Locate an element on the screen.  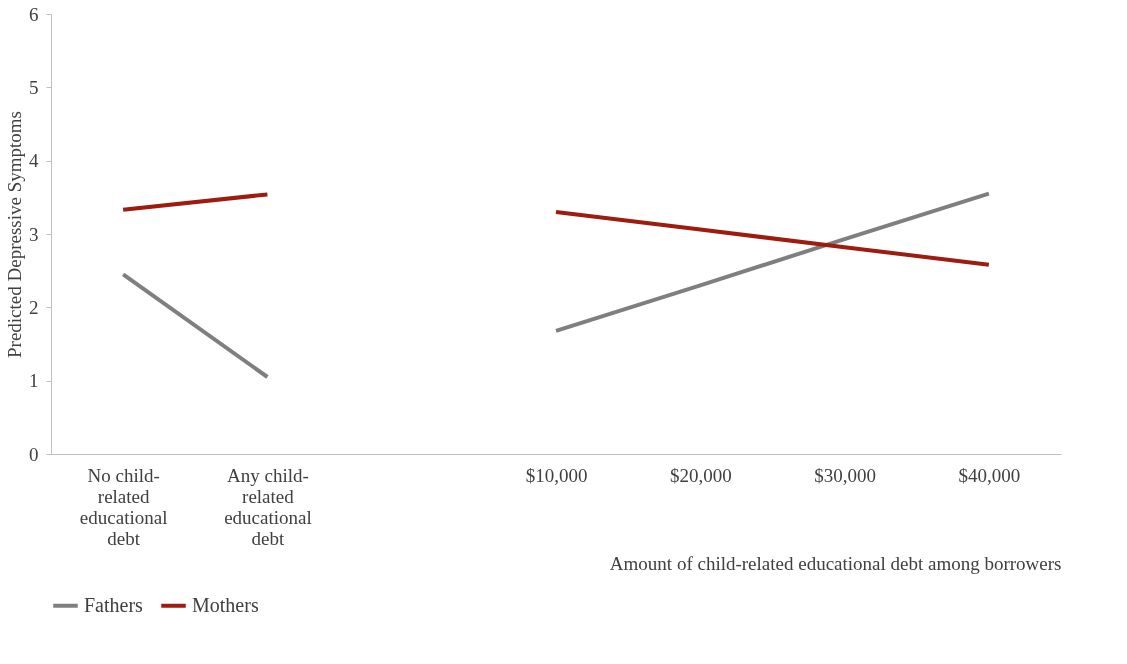
x-tick-label: Any child-related educational debt is located at coordinates (268, 506).